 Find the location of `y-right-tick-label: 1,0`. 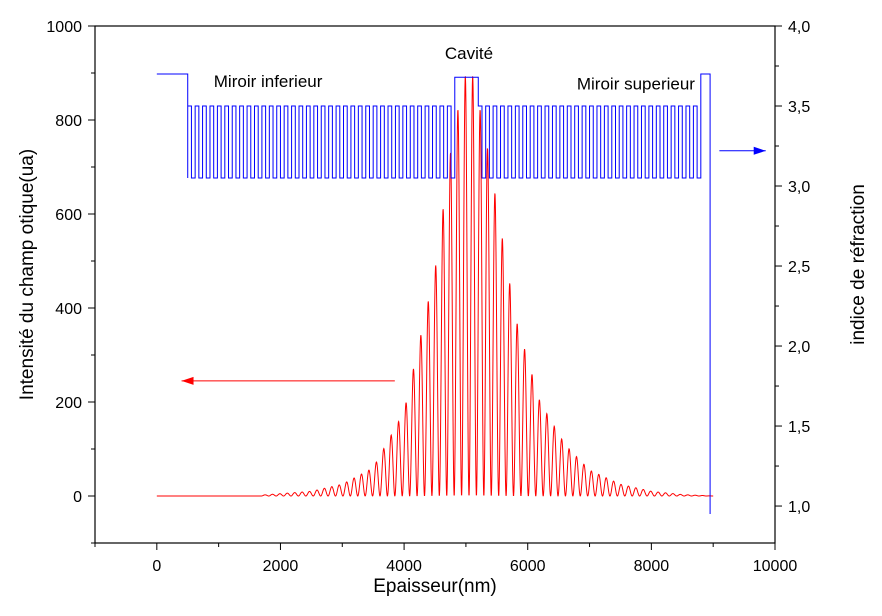

y-right-tick-label: 1,0 is located at coordinates (799, 507).